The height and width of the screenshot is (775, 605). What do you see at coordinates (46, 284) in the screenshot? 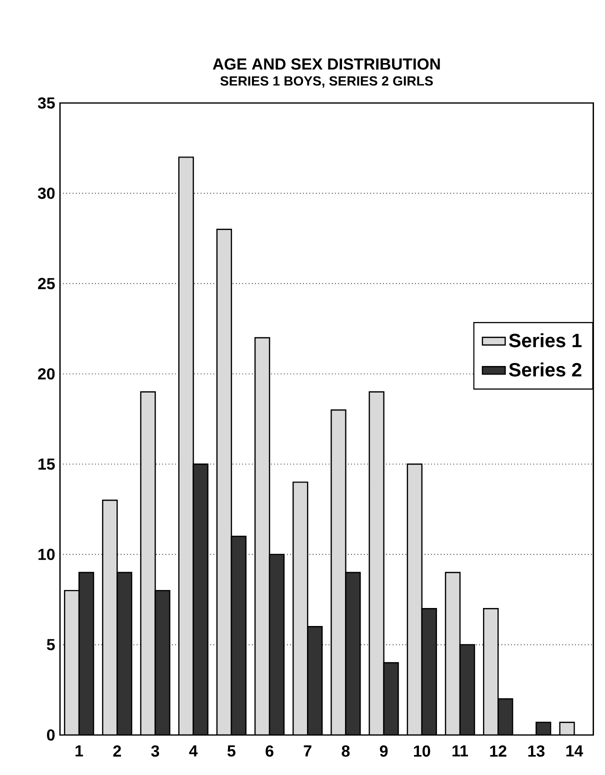
I see `y-tick-label: 25` at bounding box center [46, 284].